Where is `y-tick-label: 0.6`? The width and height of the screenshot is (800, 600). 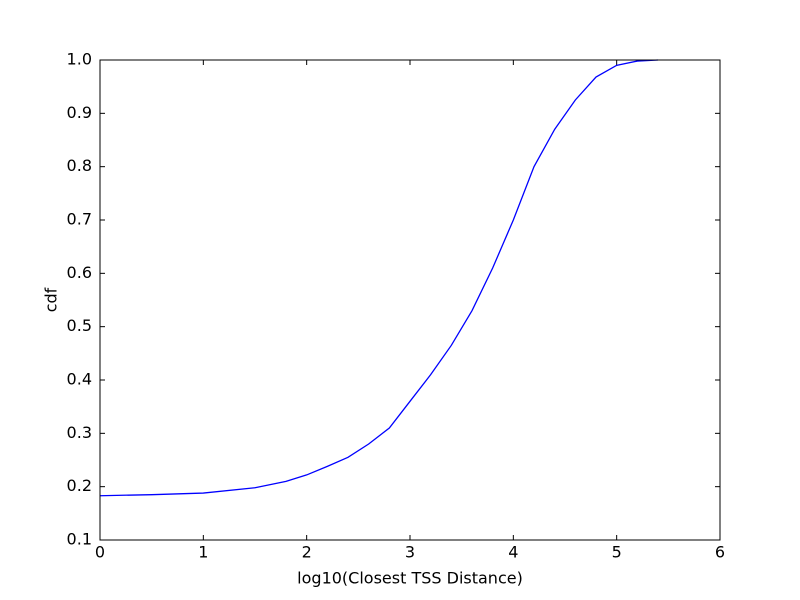
y-tick-label: 0.6 is located at coordinates (79, 272).